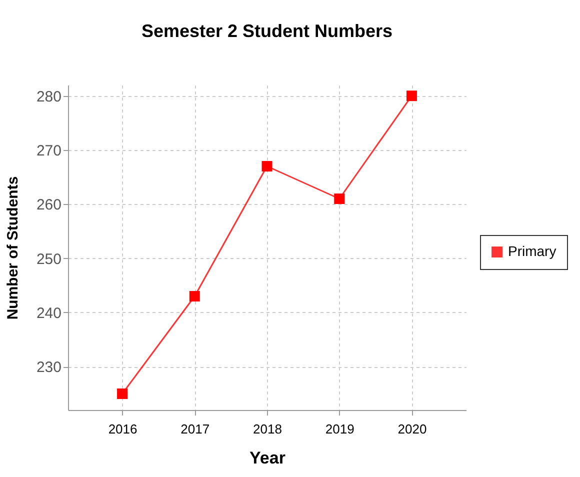 Image resolution: width=580 pixels, height=477 pixels. Describe the element at coordinates (339, 429) in the screenshot. I see `x-tick-label: 2019` at that location.